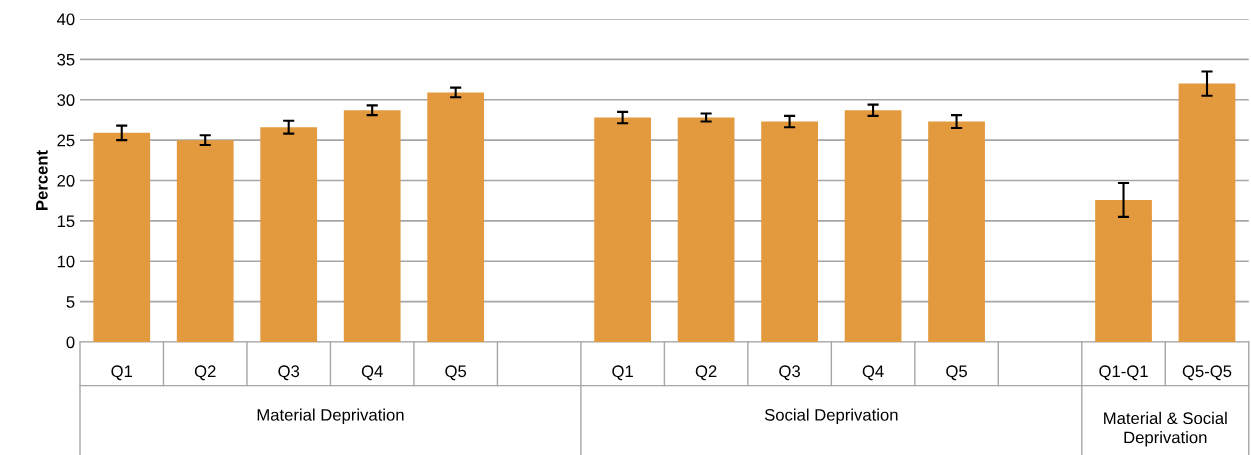 Image resolution: width=1251 pixels, height=455 pixels. I want to click on y-tick-label: 10, so click(66, 261).